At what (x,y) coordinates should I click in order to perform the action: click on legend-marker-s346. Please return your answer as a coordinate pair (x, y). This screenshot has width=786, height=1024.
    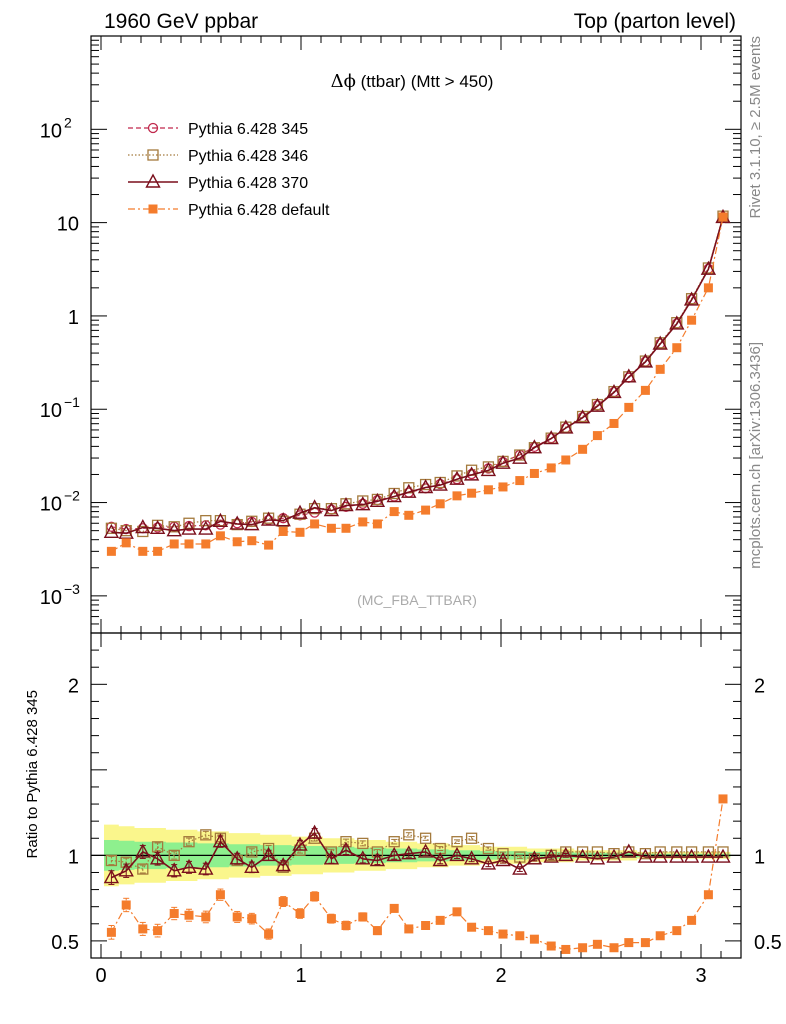
    Looking at the image, I should click on (153, 155).